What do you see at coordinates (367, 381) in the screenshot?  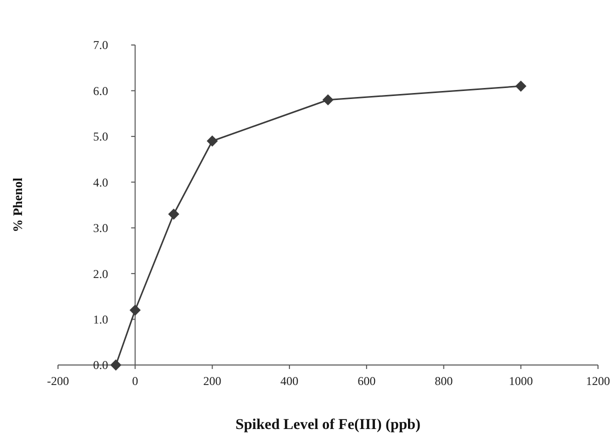 I see `x-tick-label: 600` at bounding box center [367, 381].